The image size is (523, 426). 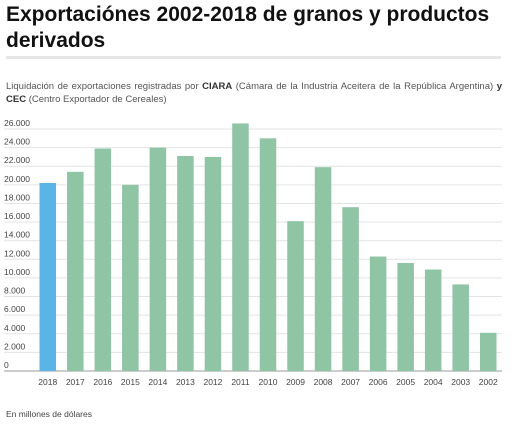 What do you see at coordinates (15, 328) in the screenshot?
I see `y-tick-label: 4.000` at bounding box center [15, 328].